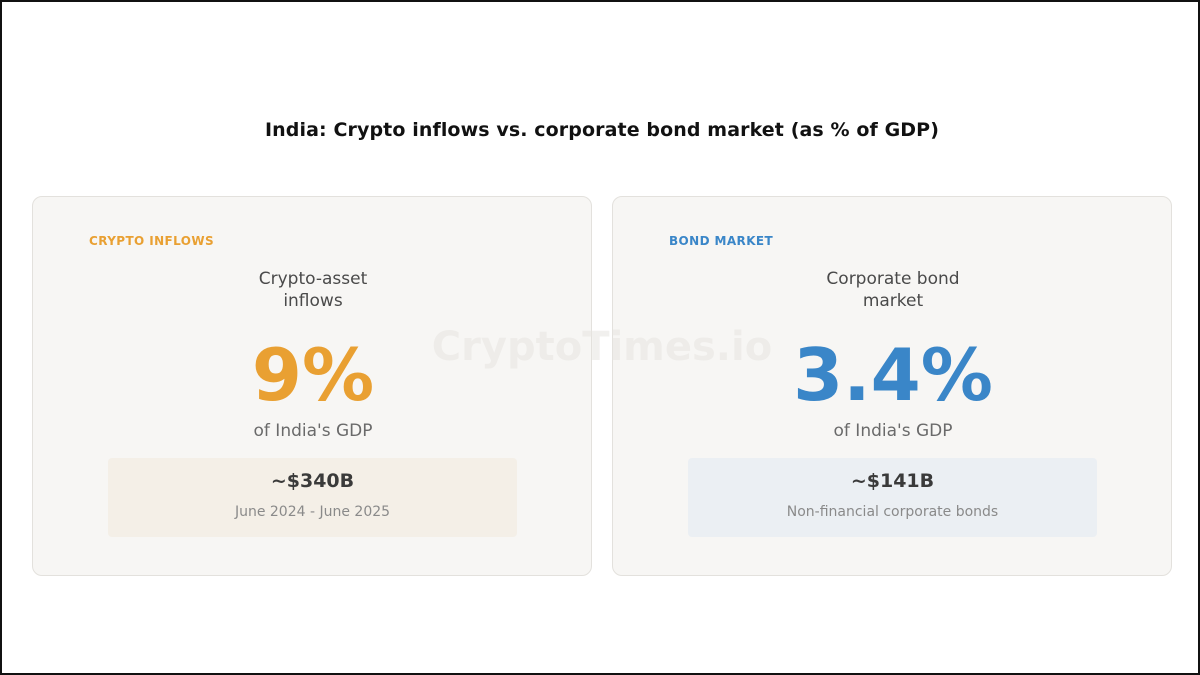 This screenshot has height=675, width=1200. Describe the element at coordinates (893, 279) in the screenshot. I see `card-subtitle-line-1: Corporate bond` at that location.